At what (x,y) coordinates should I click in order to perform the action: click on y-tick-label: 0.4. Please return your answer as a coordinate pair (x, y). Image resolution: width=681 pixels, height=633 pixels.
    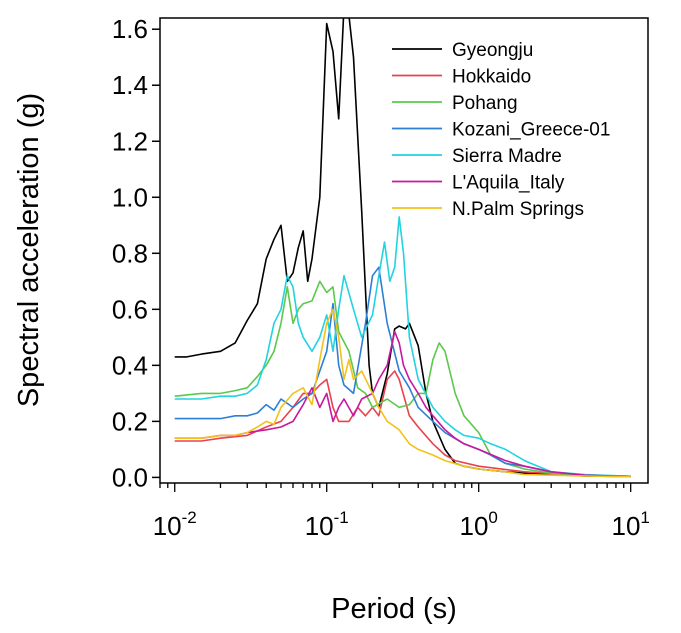
    Looking at the image, I should click on (130, 365).